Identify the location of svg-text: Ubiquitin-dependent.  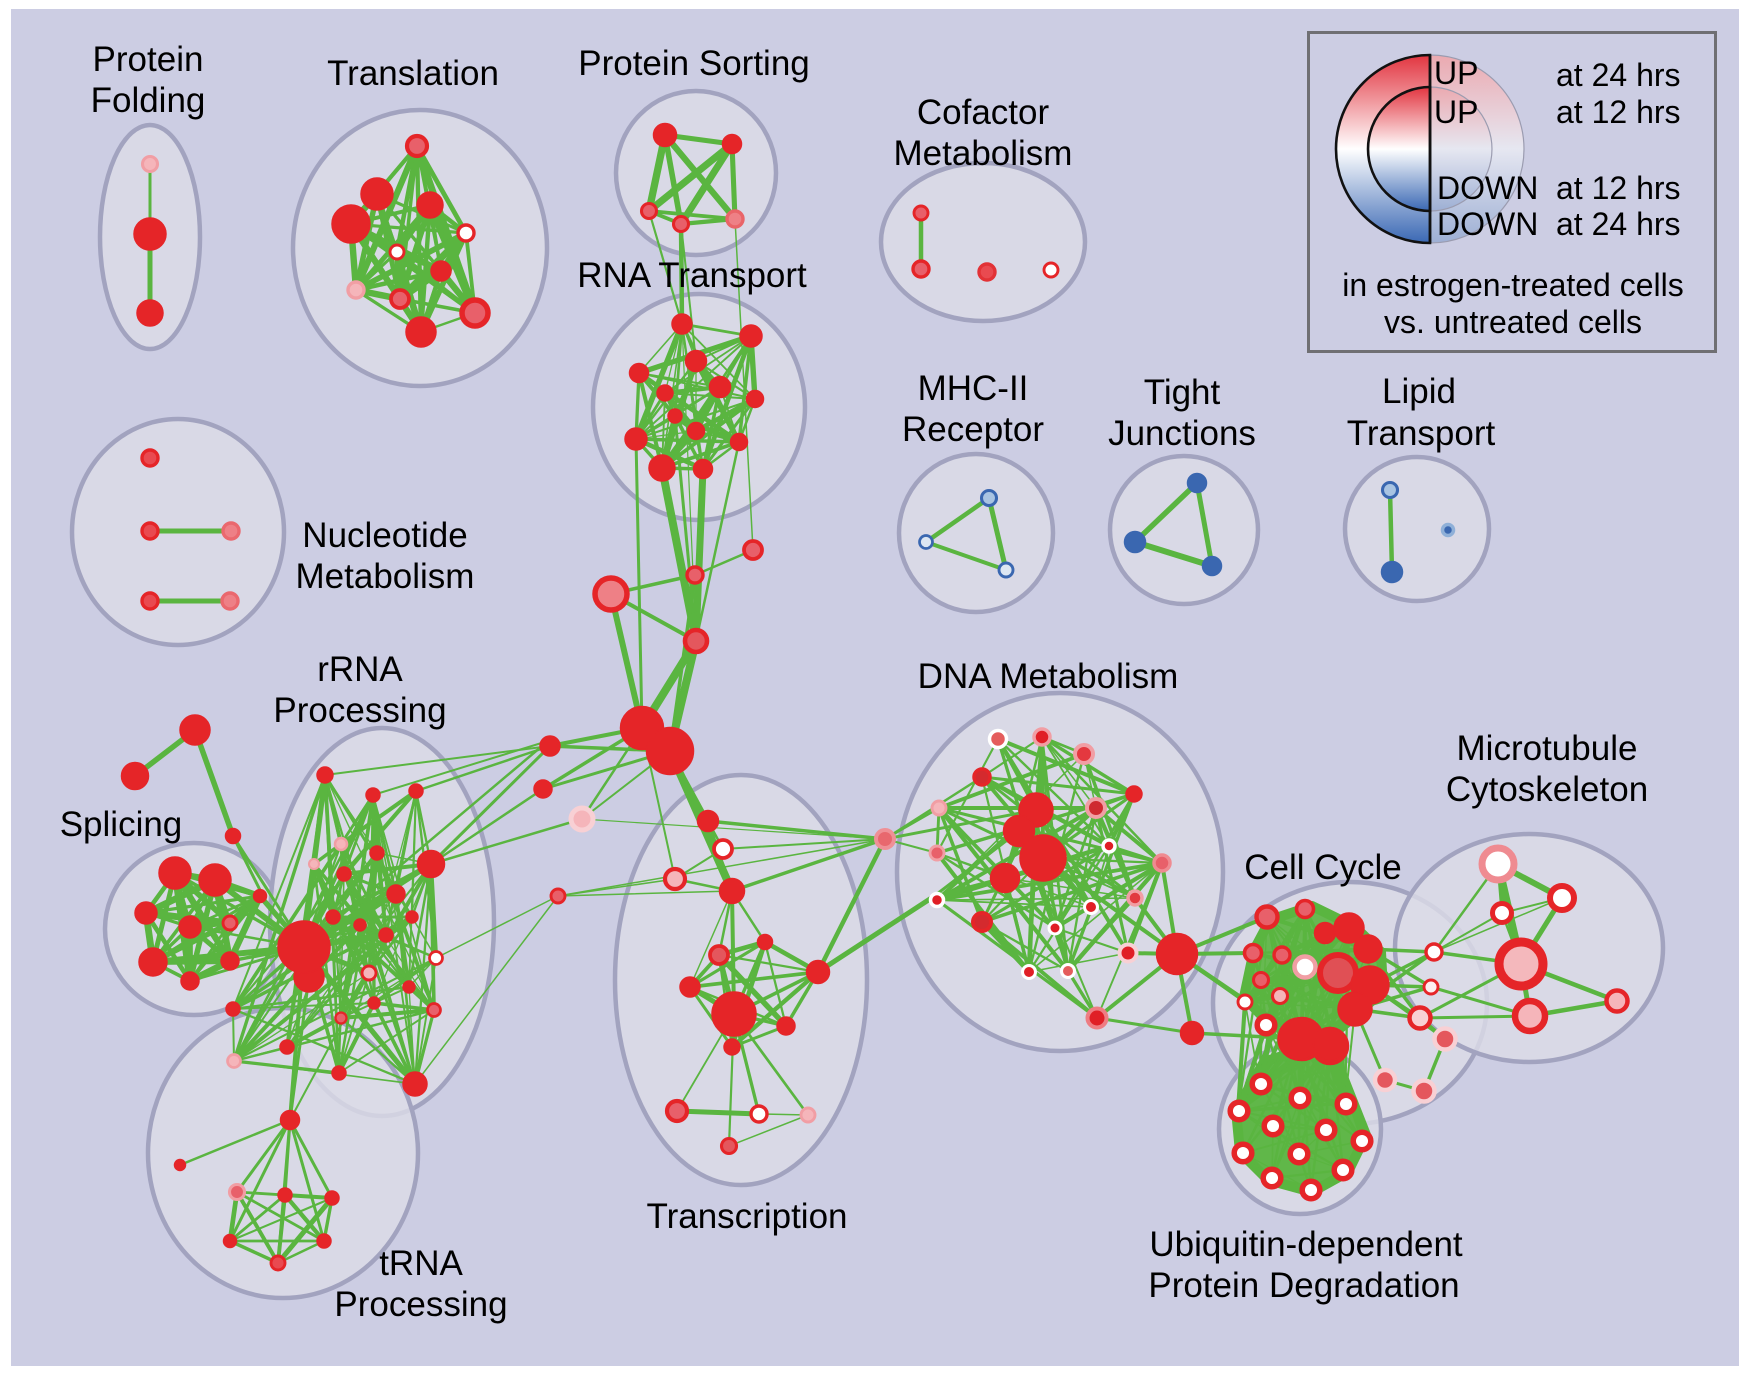
(1306, 1244).